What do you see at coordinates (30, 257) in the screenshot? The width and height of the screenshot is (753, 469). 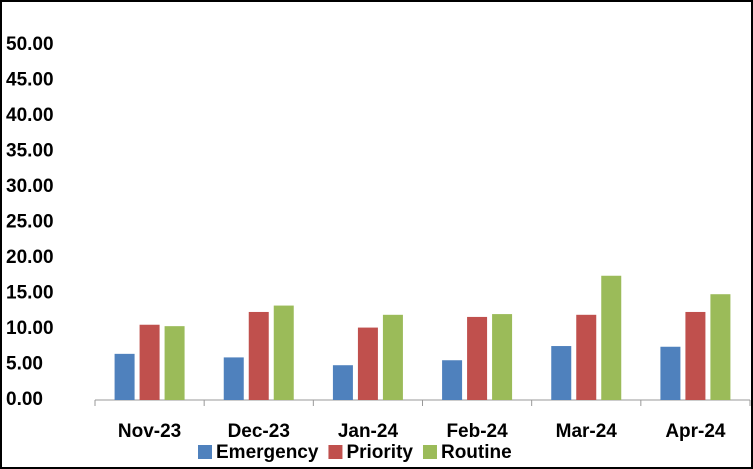 I see `y-tick-label: 20.00` at bounding box center [30, 257].